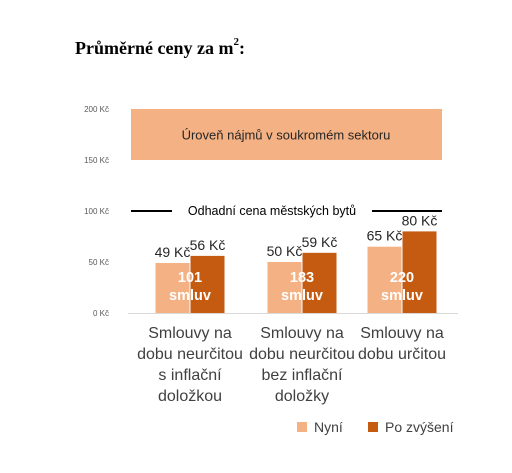  I want to click on private-sector-band-label: Úroveň nájmů v soukromém sektoru, so click(286, 135).